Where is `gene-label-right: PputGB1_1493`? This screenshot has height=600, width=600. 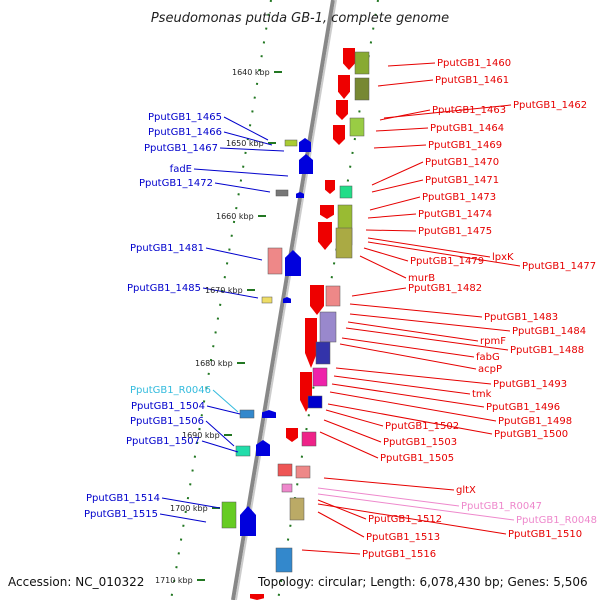
gene-label-right: PputGB1_1493 is located at coordinates (530, 384).